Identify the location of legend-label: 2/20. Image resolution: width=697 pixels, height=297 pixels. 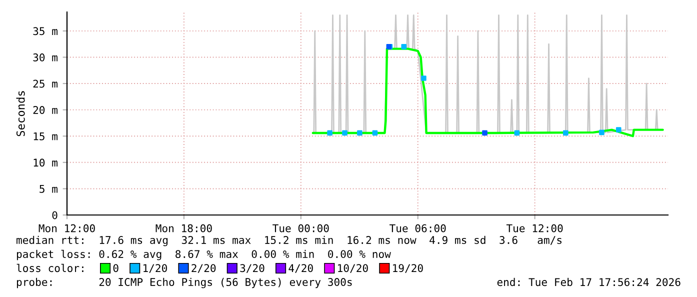
(204, 268).